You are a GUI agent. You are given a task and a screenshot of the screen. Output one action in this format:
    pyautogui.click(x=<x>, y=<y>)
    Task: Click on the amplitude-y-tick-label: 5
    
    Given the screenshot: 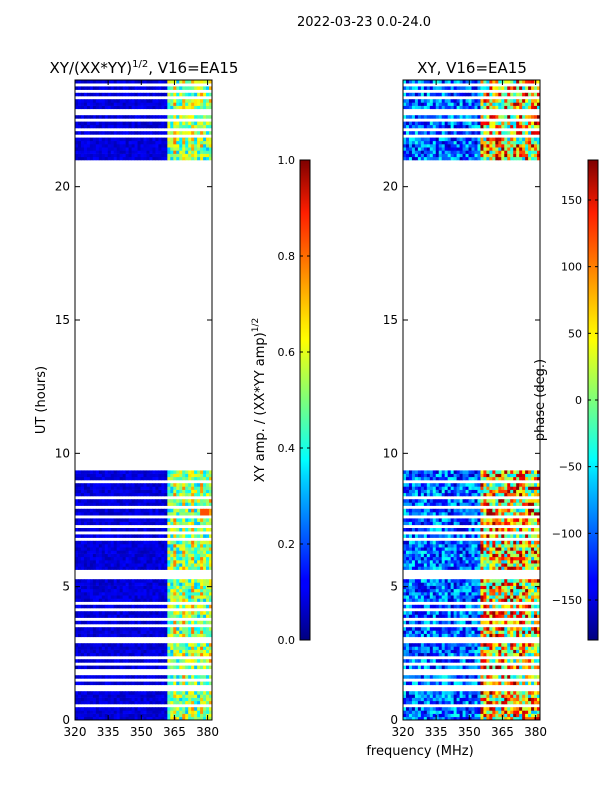 What is the action you would take?
    pyautogui.click(x=66, y=587)
    